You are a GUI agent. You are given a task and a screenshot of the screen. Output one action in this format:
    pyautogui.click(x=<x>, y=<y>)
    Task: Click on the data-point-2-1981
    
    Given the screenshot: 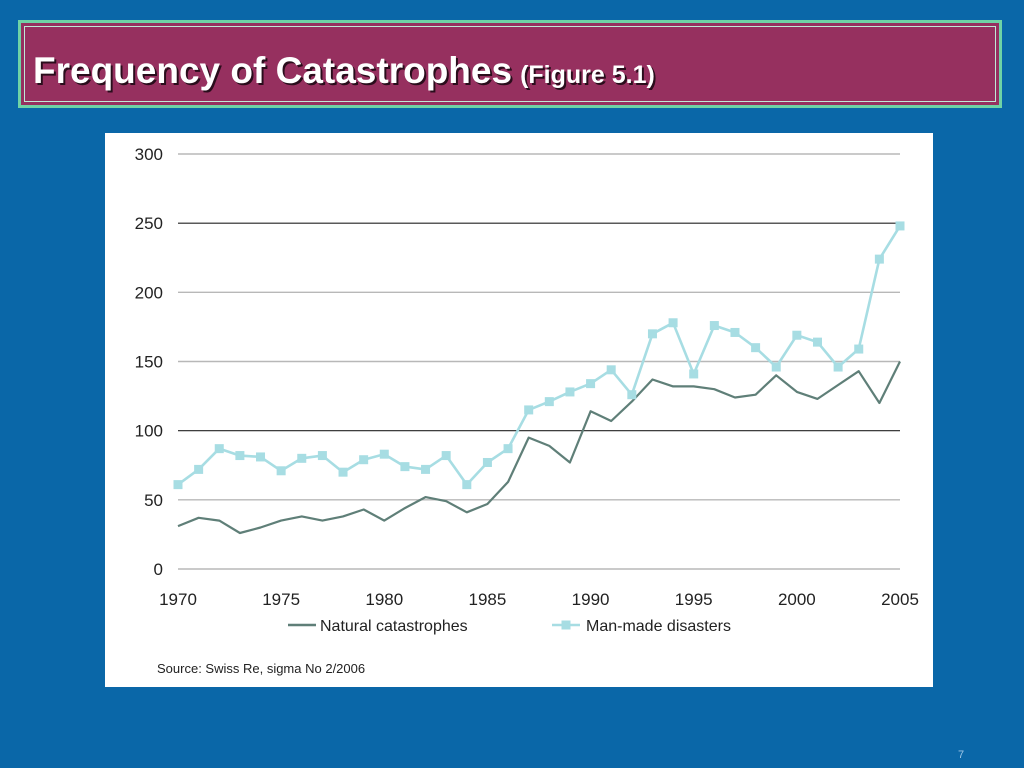 What is the action you would take?
    pyautogui.click(x=405, y=467)
    